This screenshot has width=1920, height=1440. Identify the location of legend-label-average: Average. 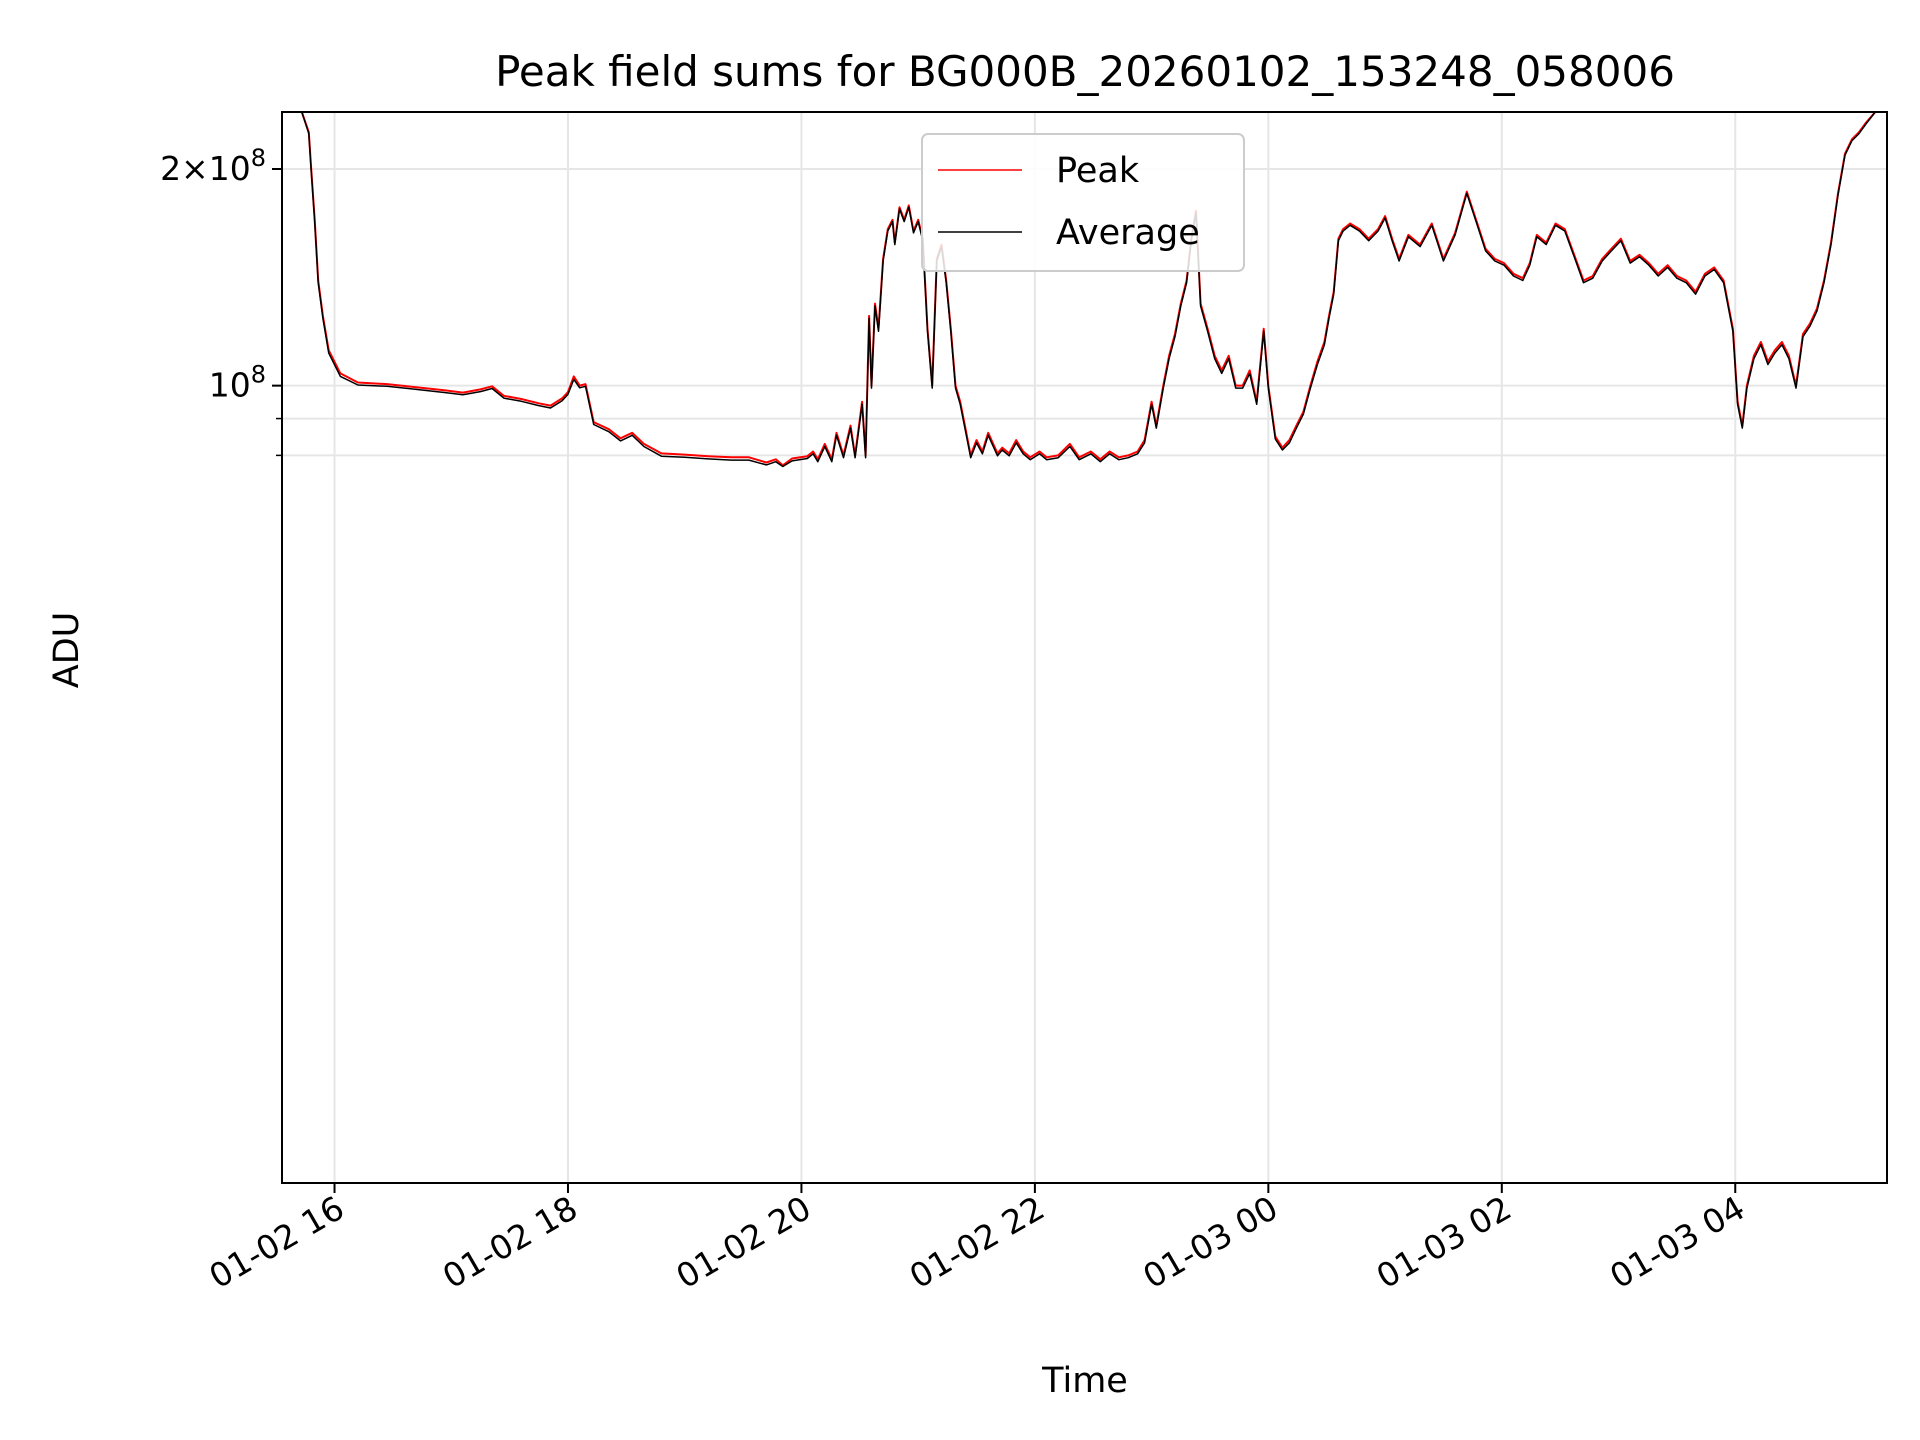
(1128, 233).